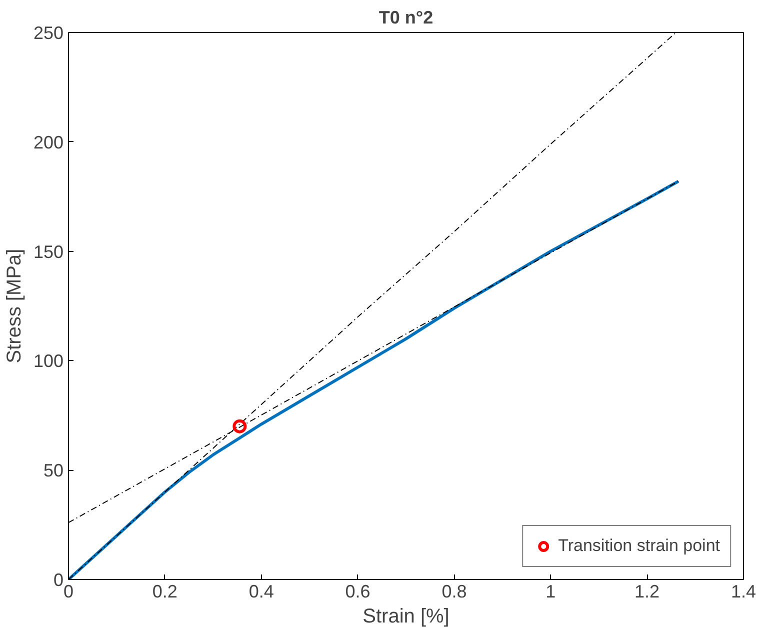 The height and width of the screenshot is (630, 773). What do you see at coordinates (48, 142) in the screenshot?
I see `y-tick-label: 200` at bounding box center [48, 142].